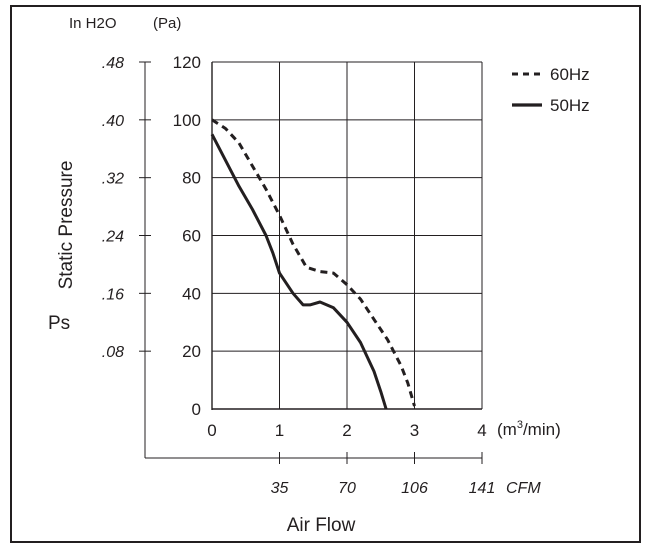 The height and width of the screenshot is (551, 653). What do you see at coordinates (570, 105) in the screenshot?
I see `legend-label-50hz: 50Hz` at bounding box center [570, 105].